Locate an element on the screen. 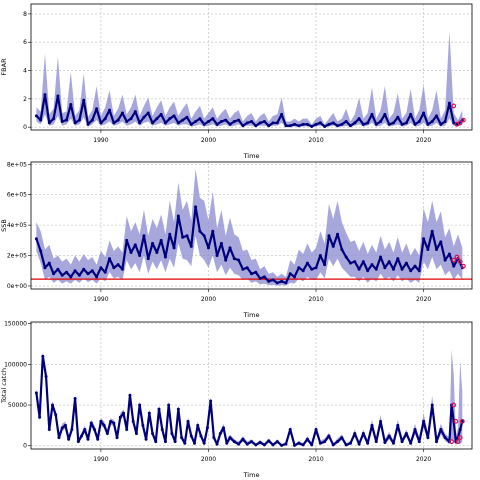  x-tick-label: 2000 is located at coordinates (208, 299).